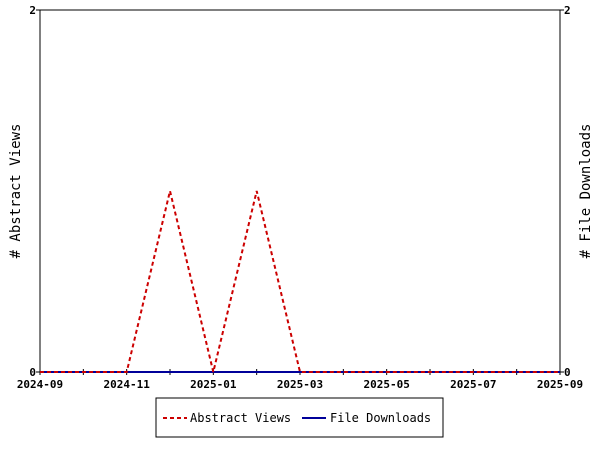  I want to click on x-tick-label: 2025-09, so click(560, 384).